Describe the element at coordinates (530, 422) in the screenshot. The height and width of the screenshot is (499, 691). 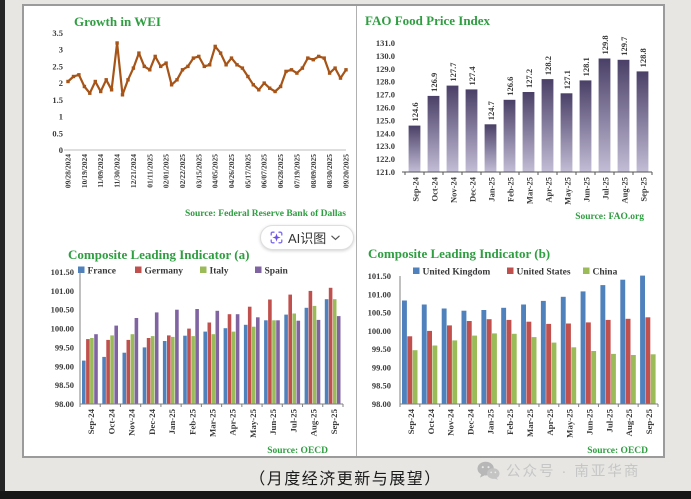
I see `x-tick-label: Mar-25` at that location.